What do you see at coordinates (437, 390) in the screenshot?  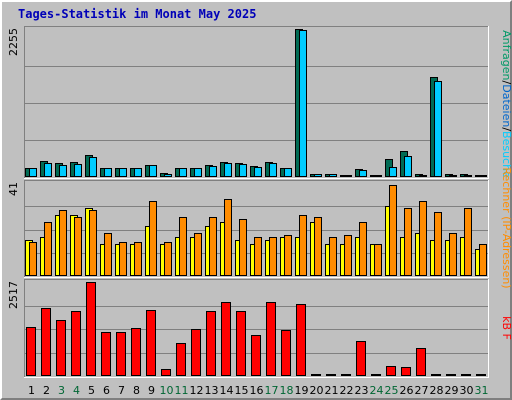 I see `x-tick-label: 28` at bounding box center [437, 390].